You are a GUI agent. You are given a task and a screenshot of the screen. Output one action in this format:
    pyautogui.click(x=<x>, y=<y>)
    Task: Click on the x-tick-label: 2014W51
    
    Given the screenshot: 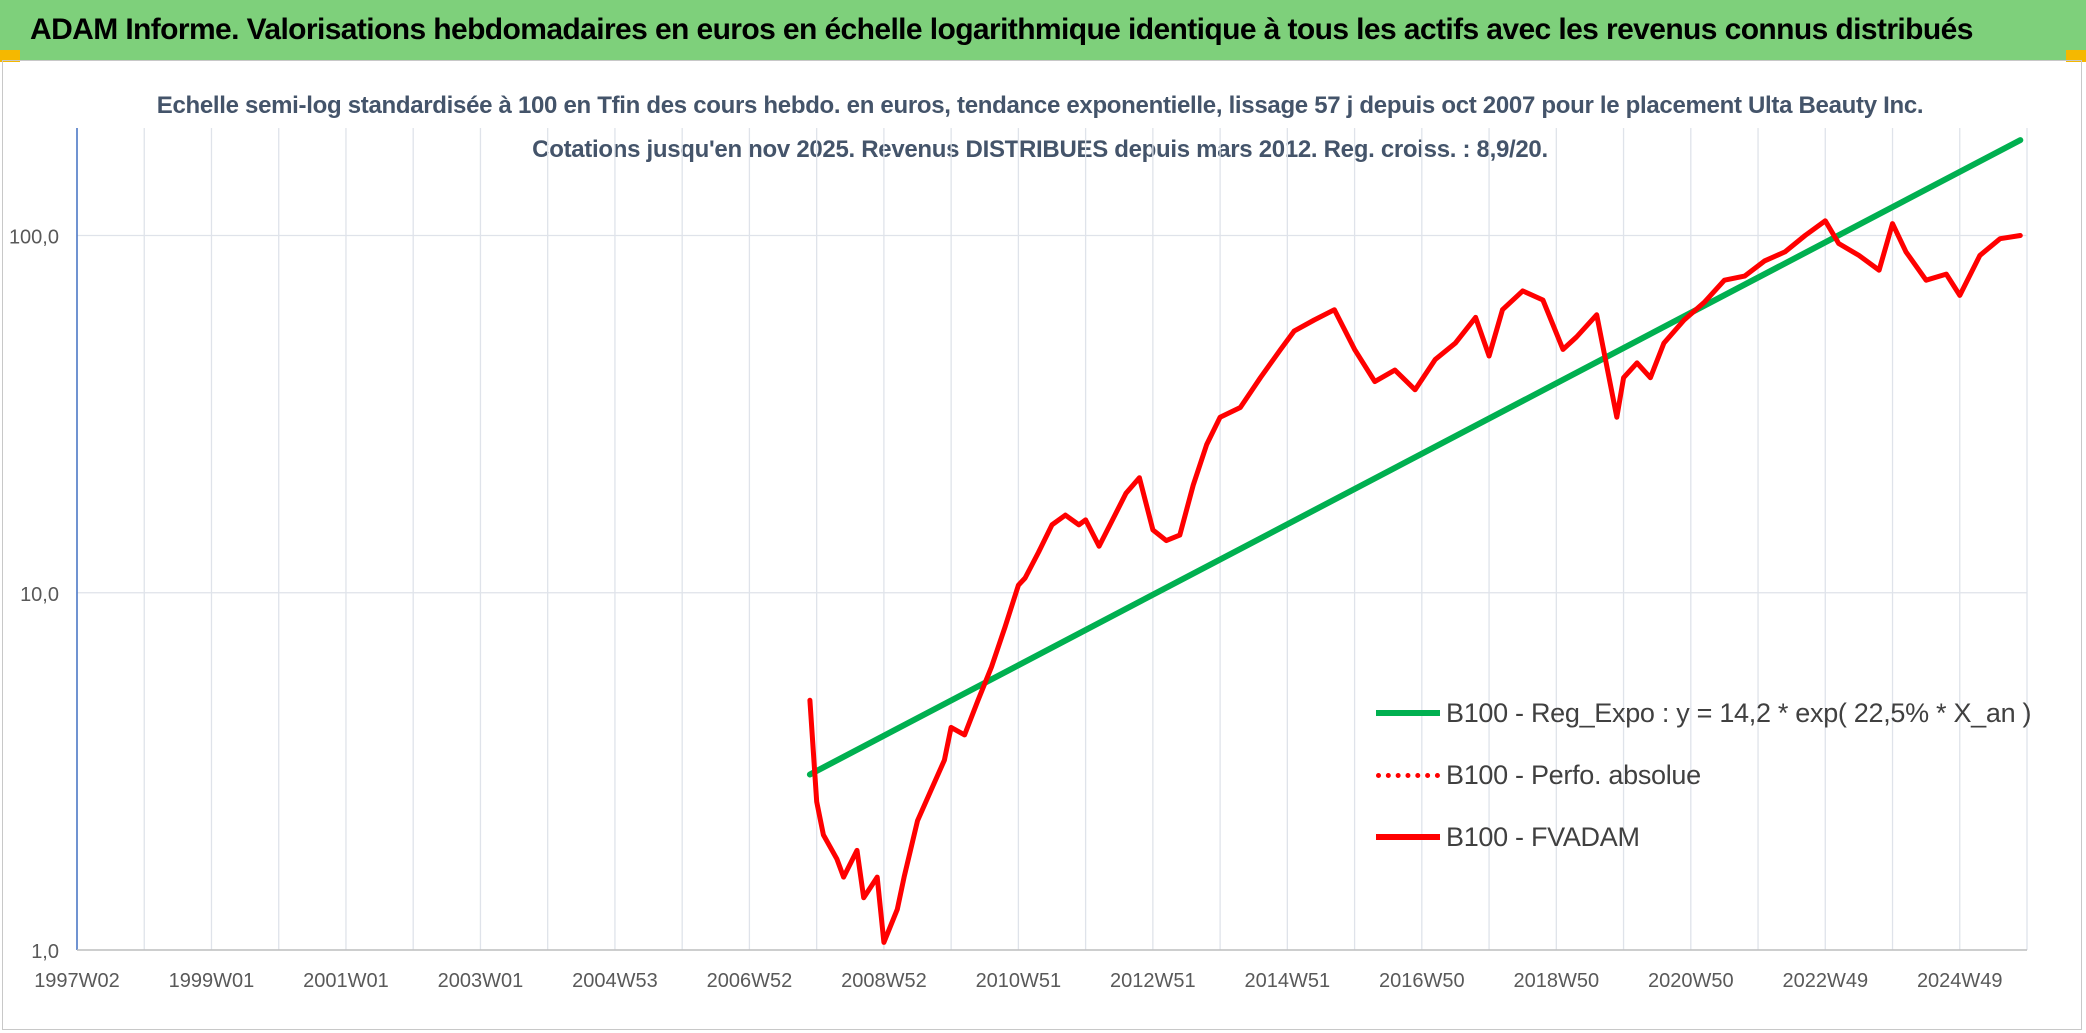 What is the action you would take?
    pyautogui.click(x=1288, y=981)
    